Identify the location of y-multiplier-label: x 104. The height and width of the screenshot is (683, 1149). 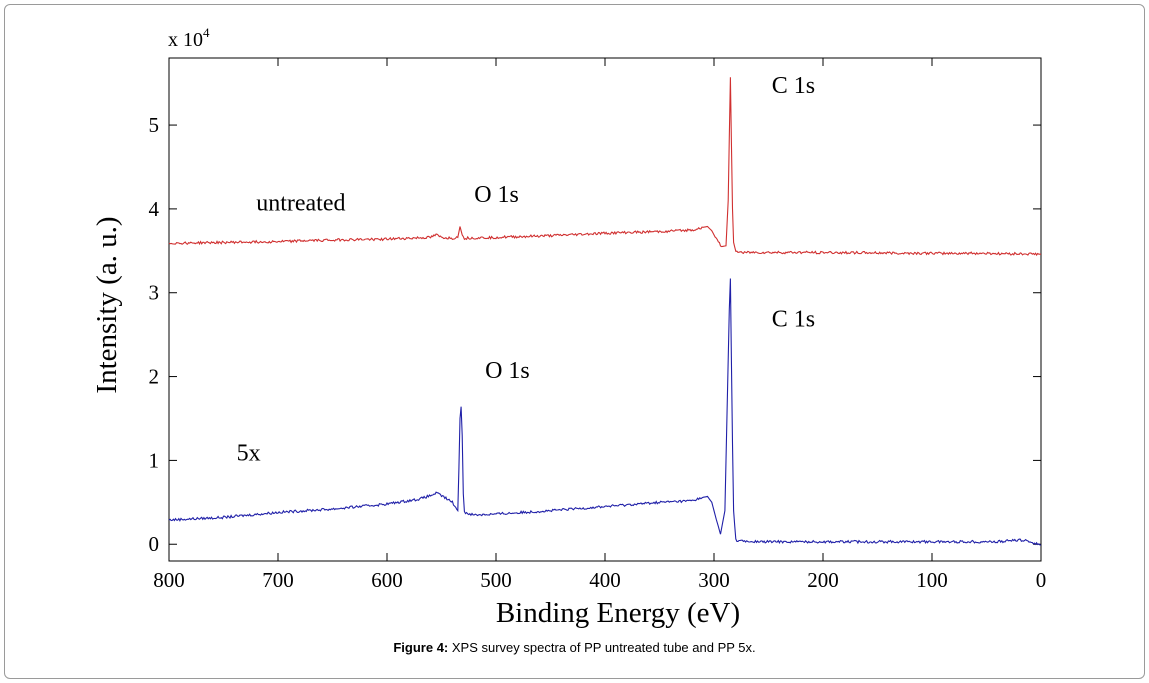
(189, 38).